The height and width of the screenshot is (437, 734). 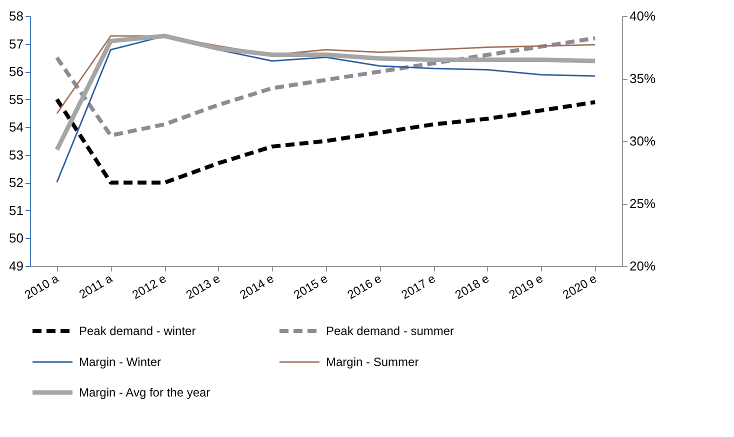 What do you see at coordinates (16, 72) in the screenshot?
I see `y-tick-label: 56` at bounding box center [16, 72].